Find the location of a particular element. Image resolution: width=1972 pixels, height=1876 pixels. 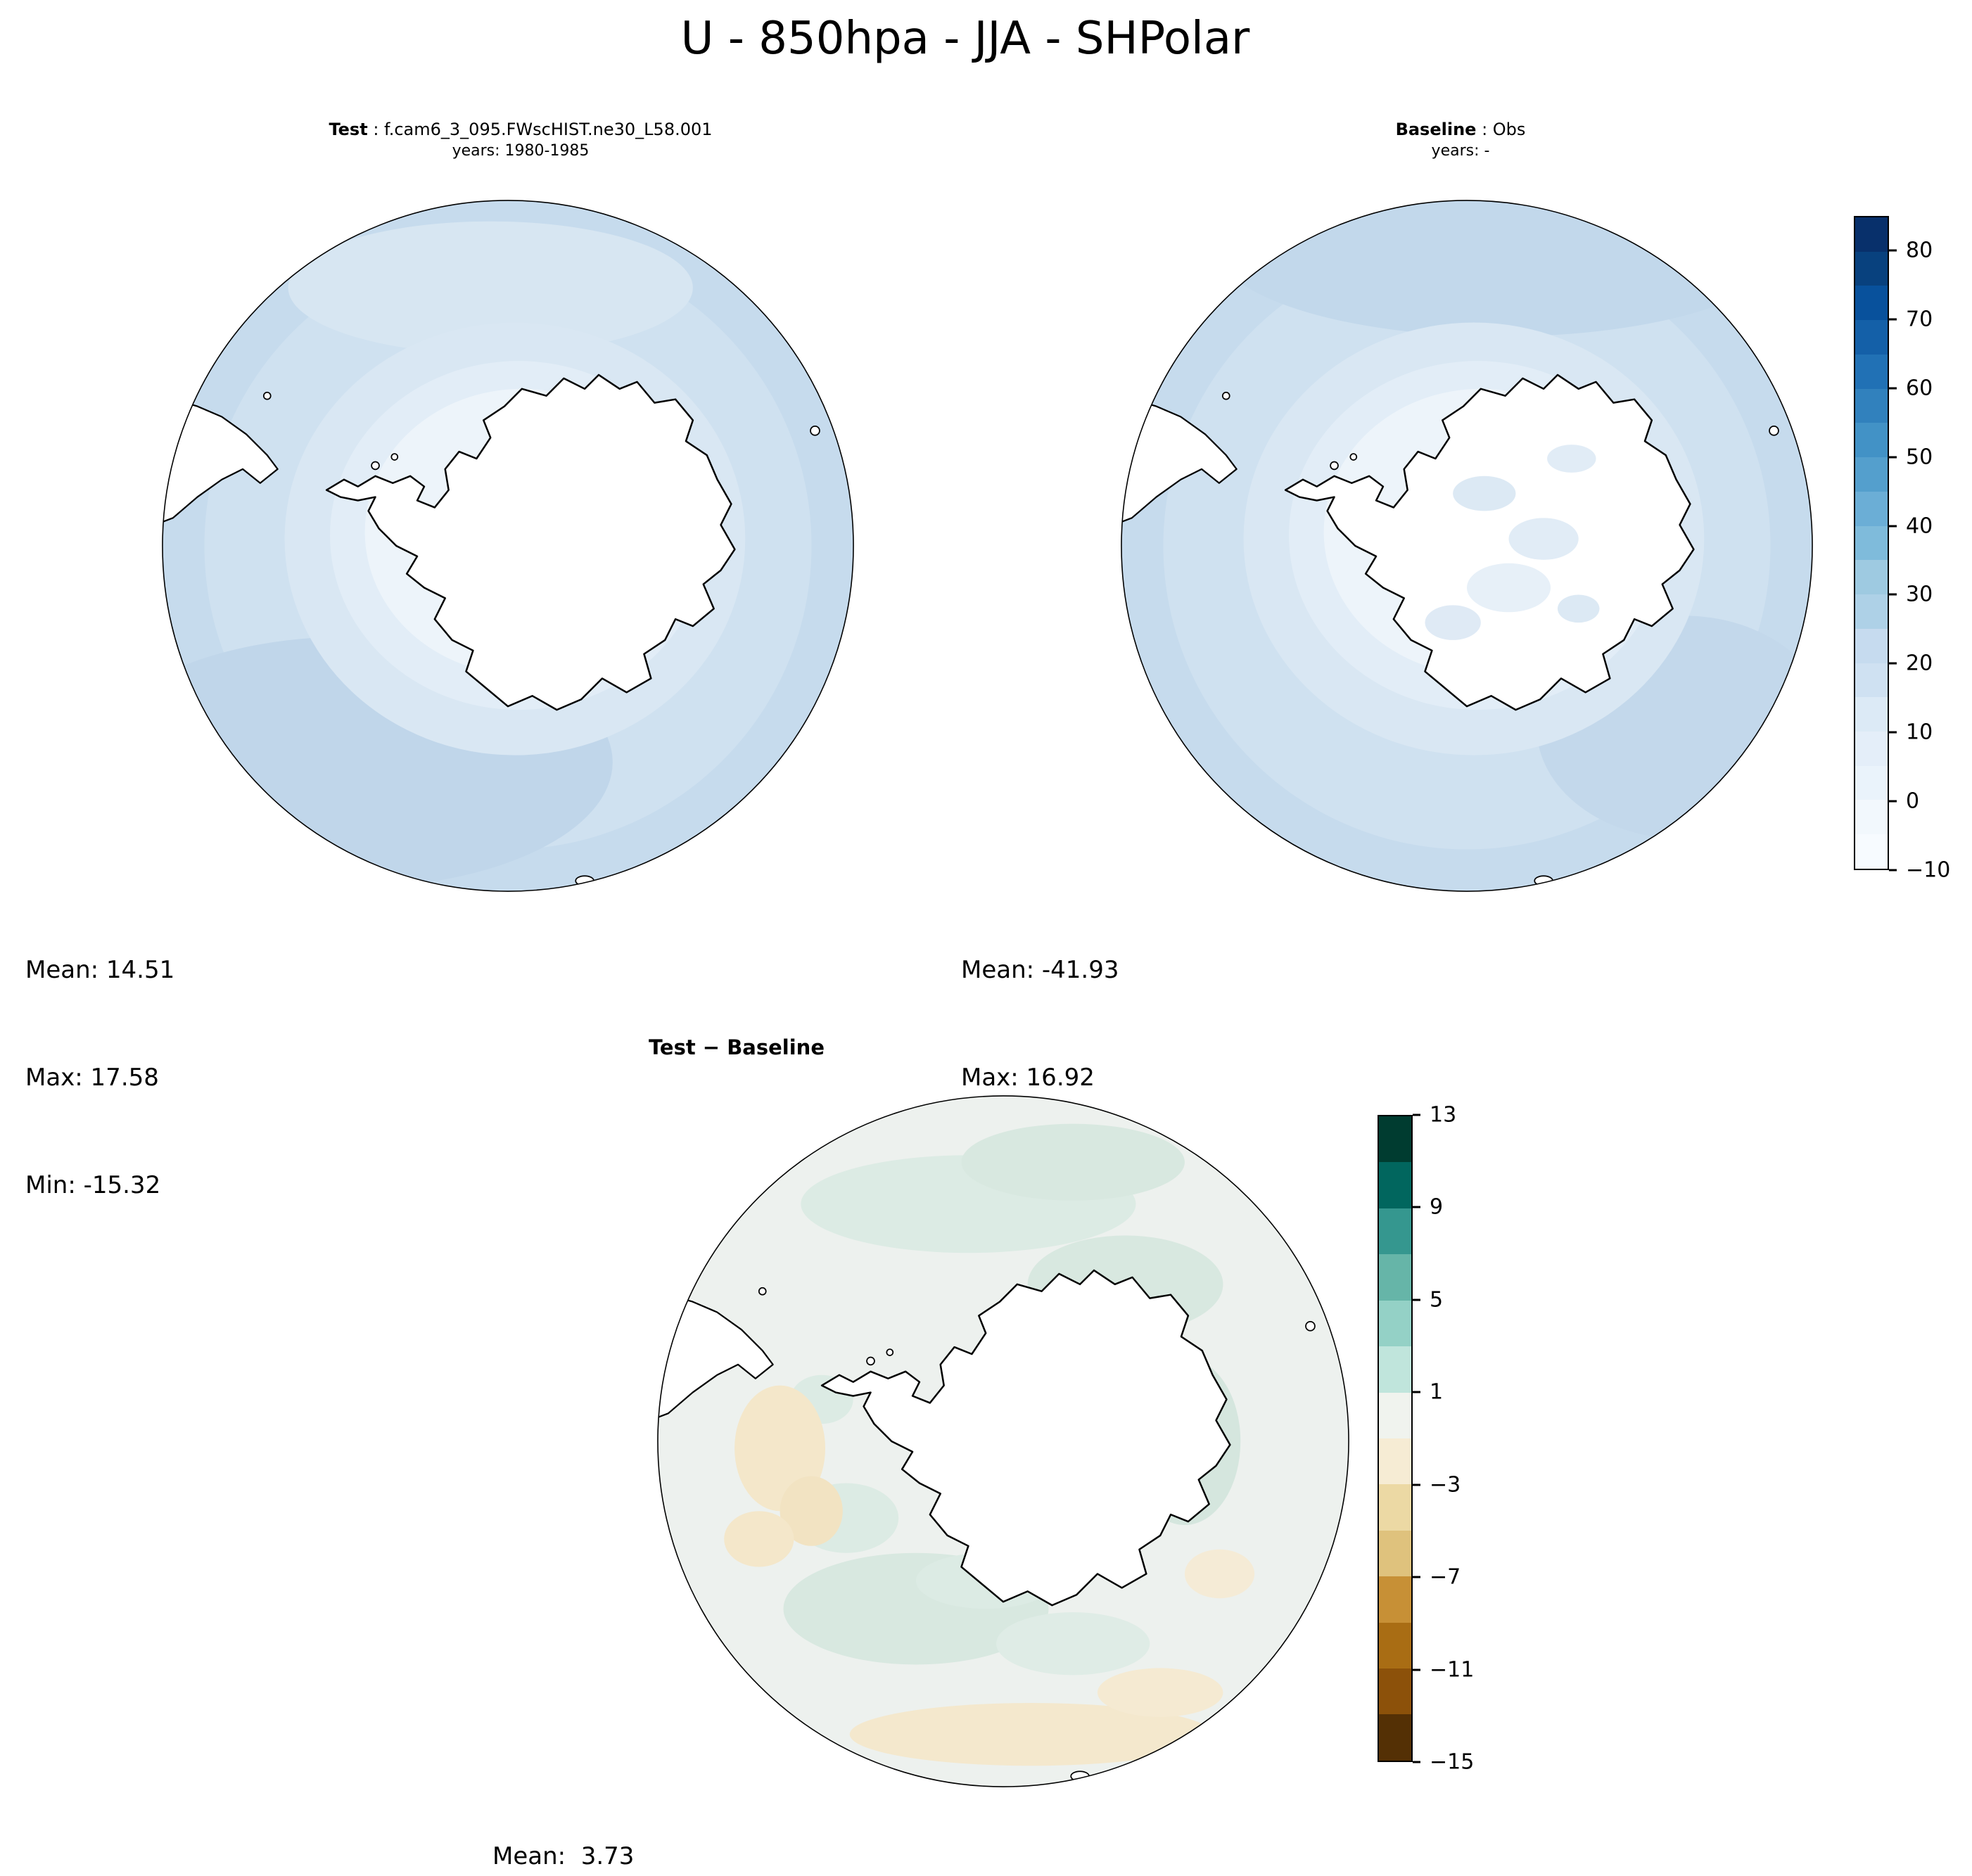

colorbar-tick: 0 is located at coordinates (1904, 801).